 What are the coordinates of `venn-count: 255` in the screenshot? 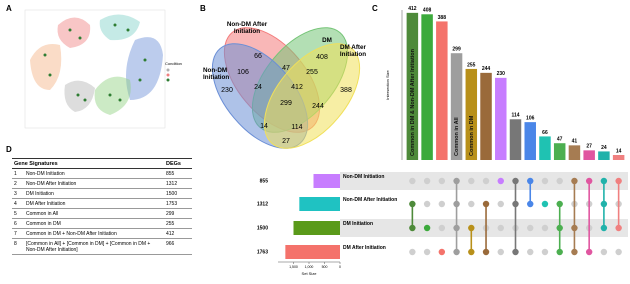 It's located at (312, 72).